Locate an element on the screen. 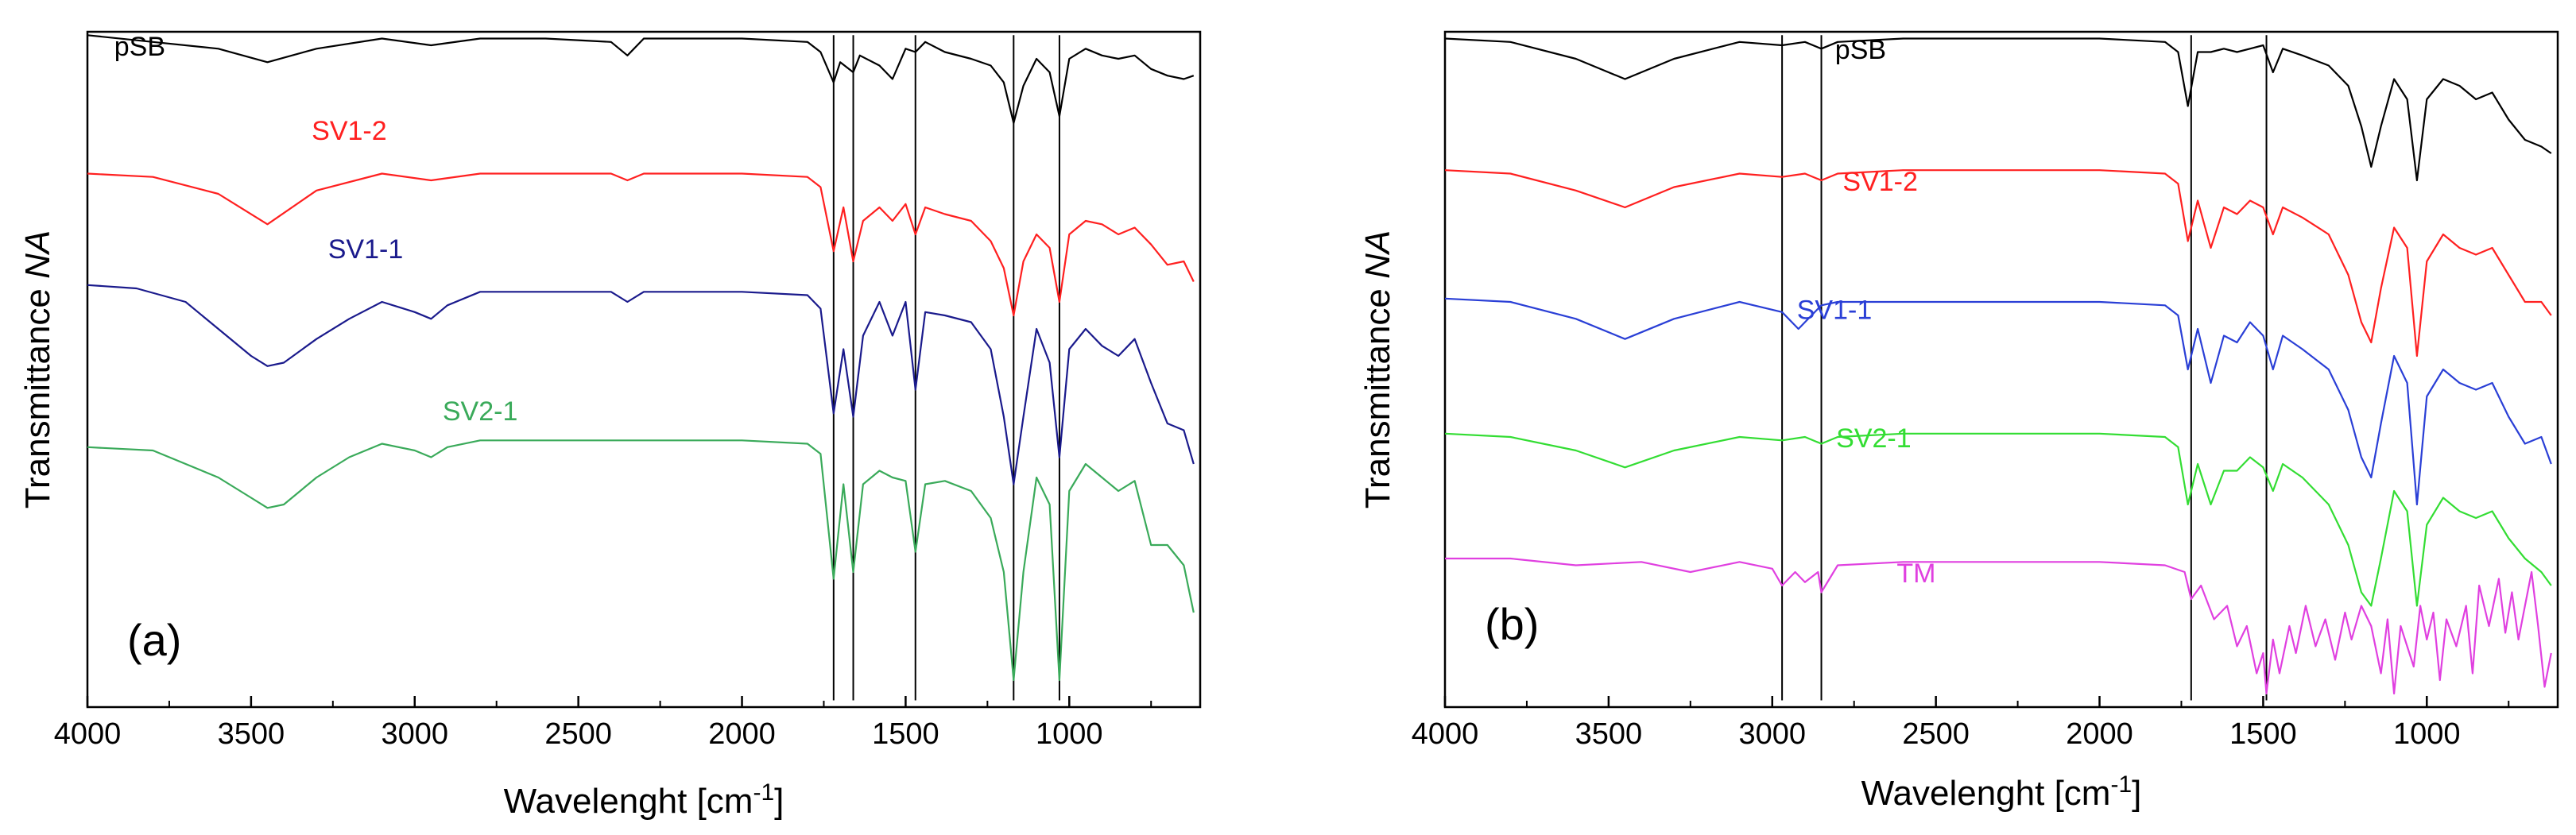 The height and width of the screenshot is (835, 2576). panel-b-x-ticks: 4000 3500 3000 2500 2000 1500 1000 is located at coordinates (1961, 723).